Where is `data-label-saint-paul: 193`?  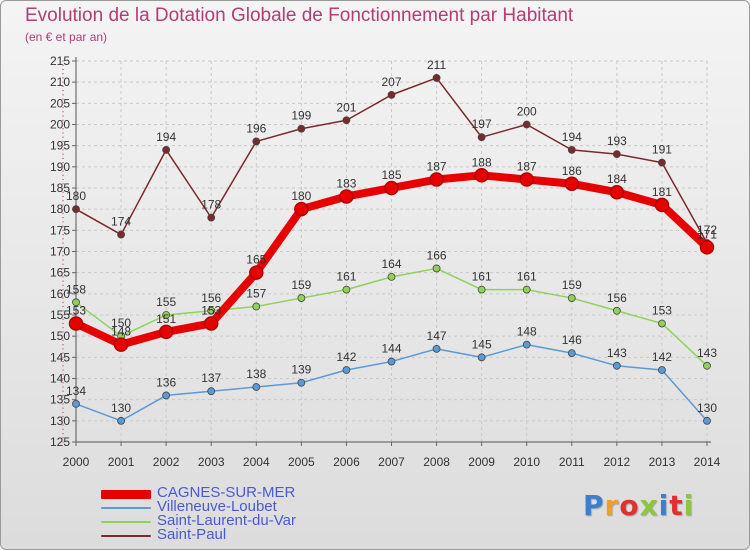 data-label-saint-paul: 193 is located at coordinates (617, 141).